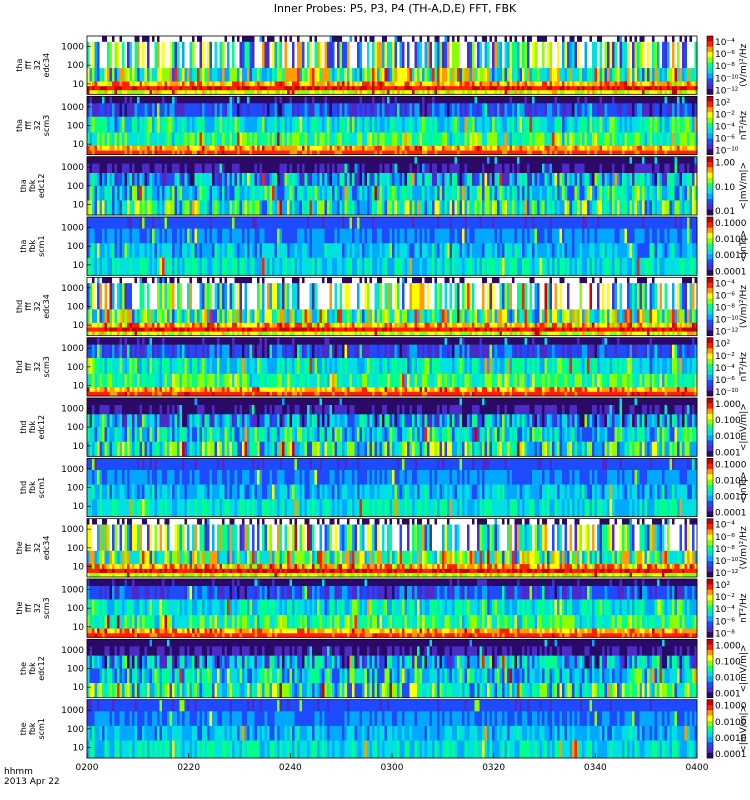 The height and width of the screenshot is (800, 750). I want to click on x-tick-label: 0240, so click(290, 768).